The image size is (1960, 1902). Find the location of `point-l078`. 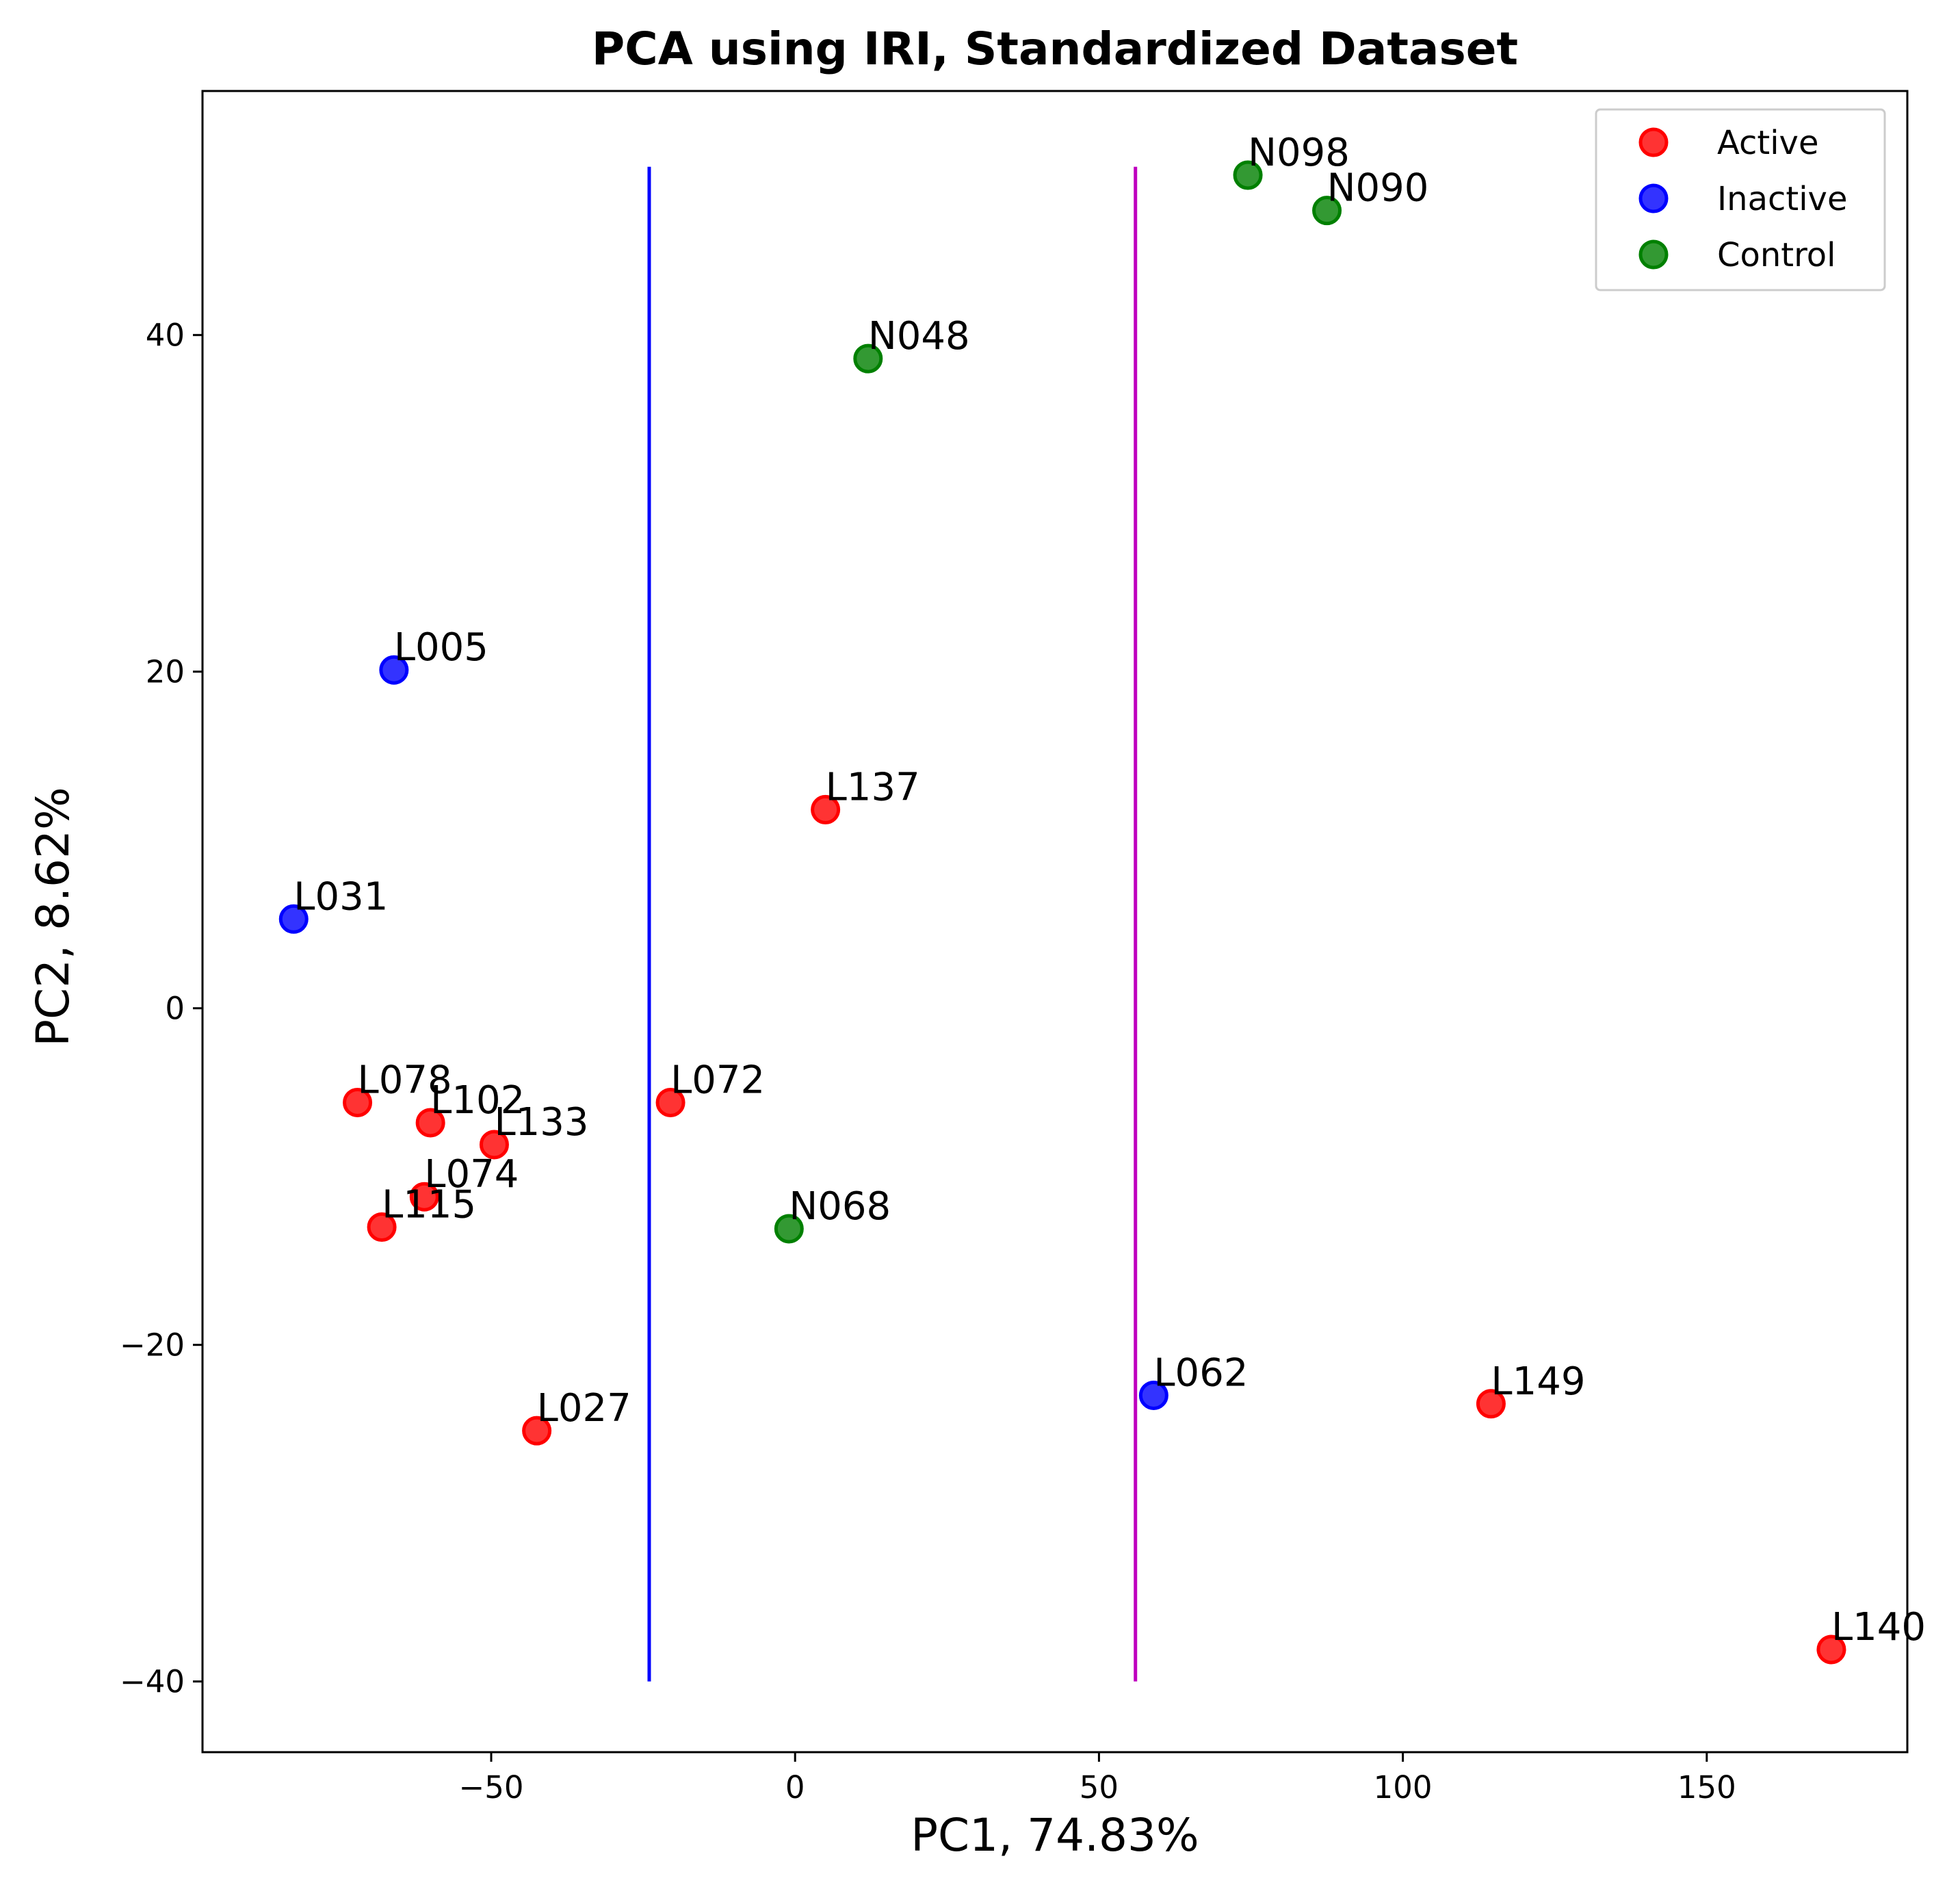

point-l078 is located at coordinates (358, 1102).